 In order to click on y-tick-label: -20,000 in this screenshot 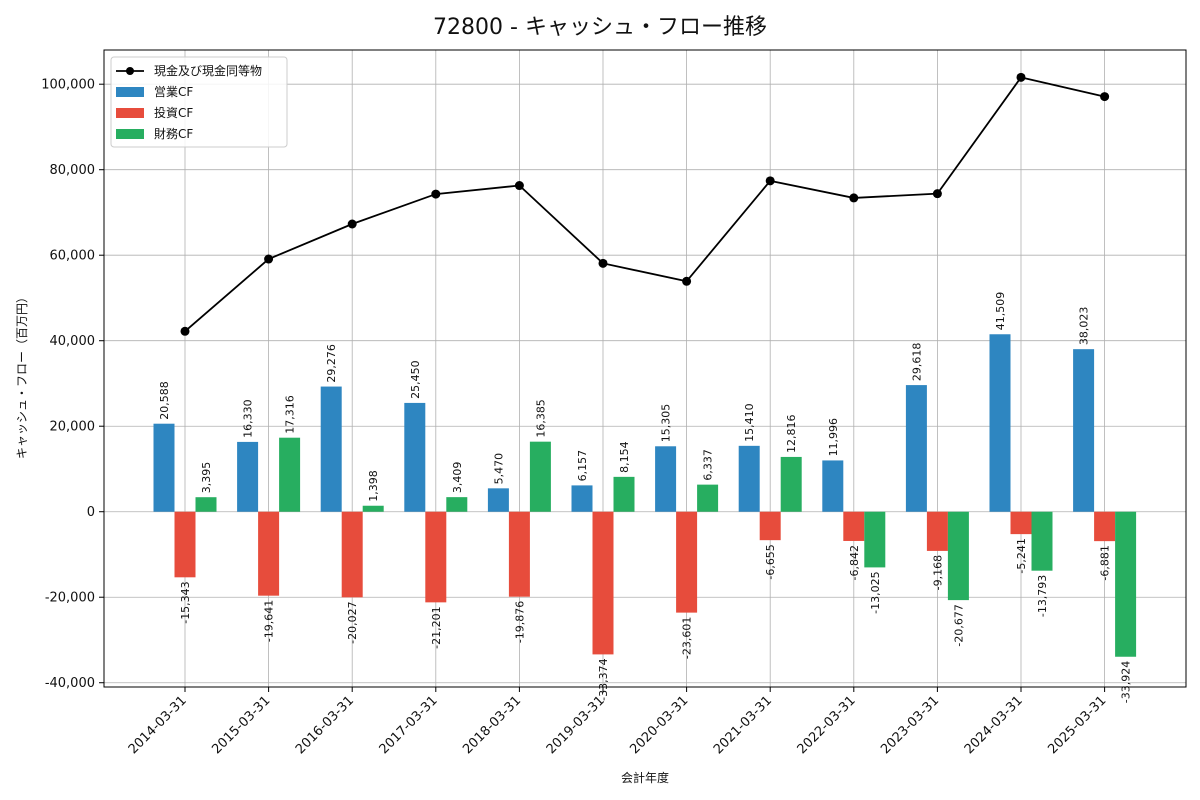, I will do `click(70, 598)`.